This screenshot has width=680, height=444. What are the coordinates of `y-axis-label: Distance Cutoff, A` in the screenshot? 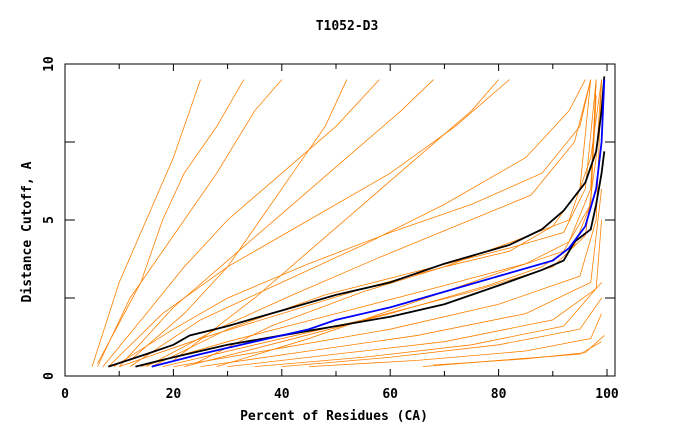 It's located at (27, 231).